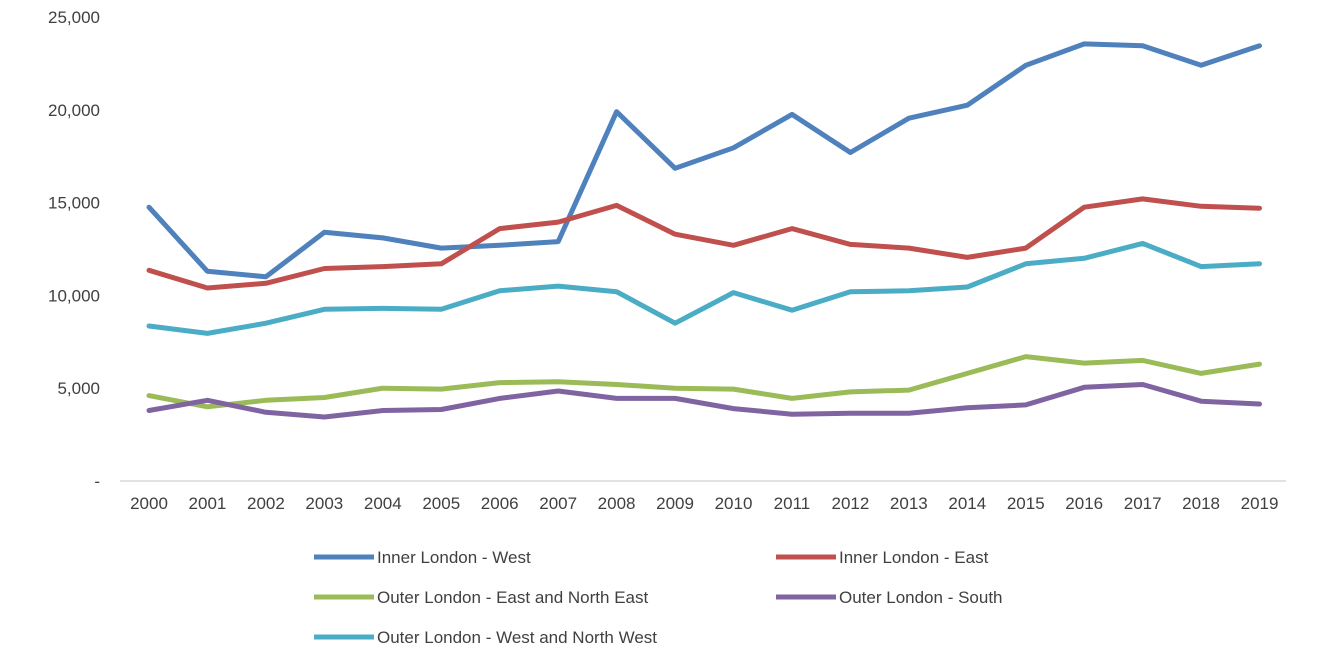 The height and width of the screenshot is (668, 1337). What do you see at coordinates (792, 503) in the screenshot?
I see `x-tick-label: 2011` at bounding box center [792, 503].